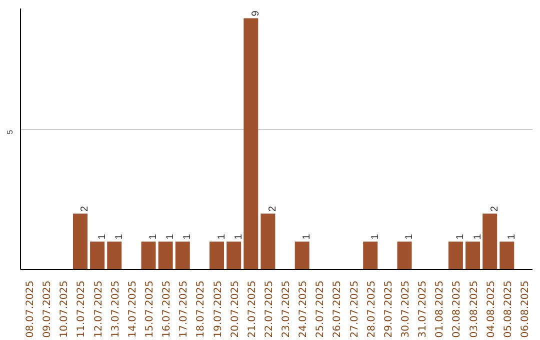 The height and width of the screenshot is (340, 540). I want to click on x-tick-label: 04.08.2025, so click(491, 309).